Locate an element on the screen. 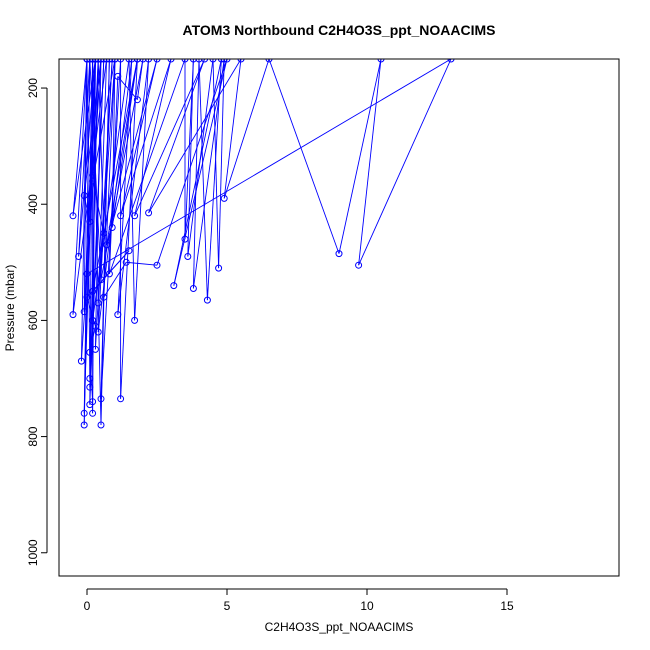  x-axis-label: C2H4O3S_ppt_NOAACIMS is located at coordinates (339, 627).